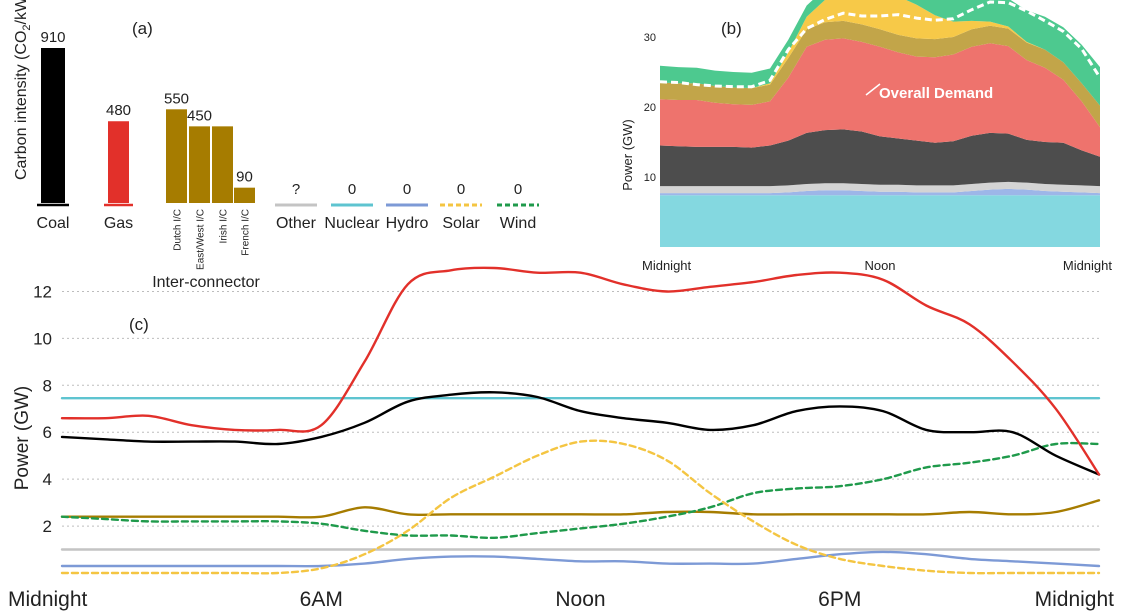 The image size is (1122, 612). What do you see at coordinates (53, 125) in the screenshot?
I see `bar-coal` at bounding box center [53, 125].